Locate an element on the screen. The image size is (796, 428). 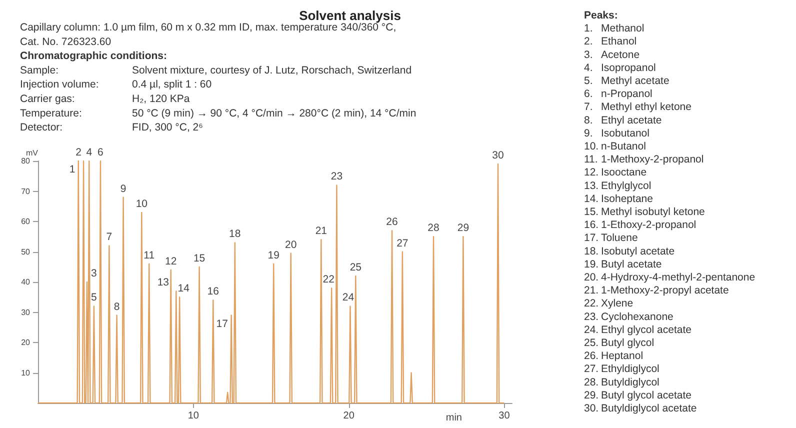
text: 5. Methyl acetate is located at coordinates (627, 81).